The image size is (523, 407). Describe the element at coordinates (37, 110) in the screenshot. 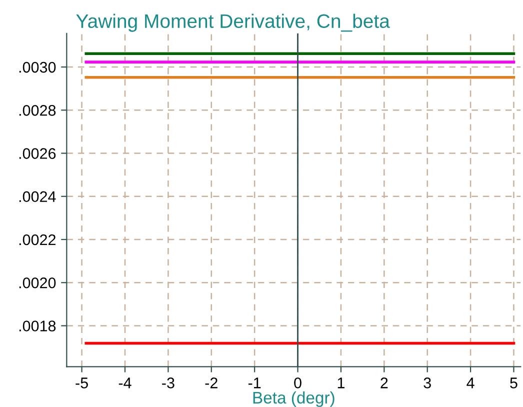

I see `y-tick-label: .0028` at that location.